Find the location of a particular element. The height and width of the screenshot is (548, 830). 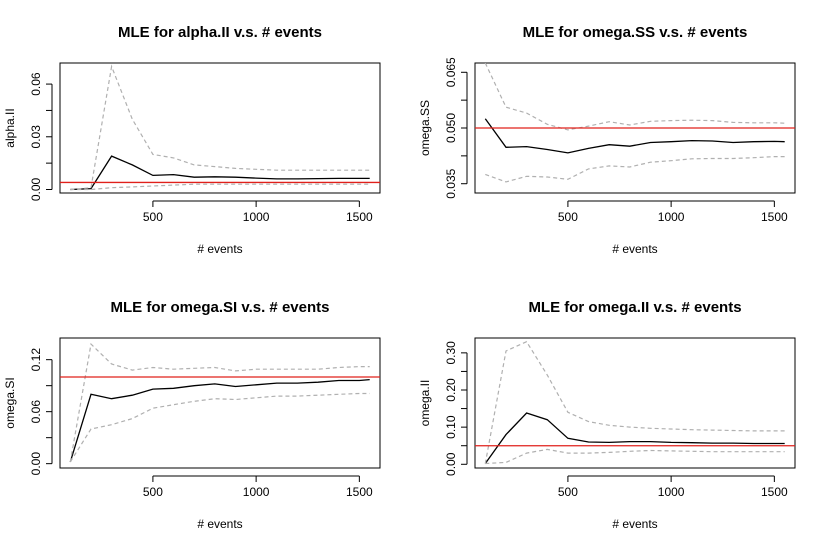

y-axis-label: alpha.II is located at coordinates (10, 127).